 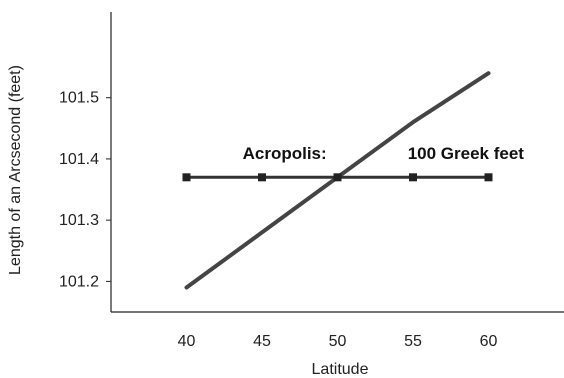 I want to click on y-tick-label: 101.3, so click(x=79, y=220).